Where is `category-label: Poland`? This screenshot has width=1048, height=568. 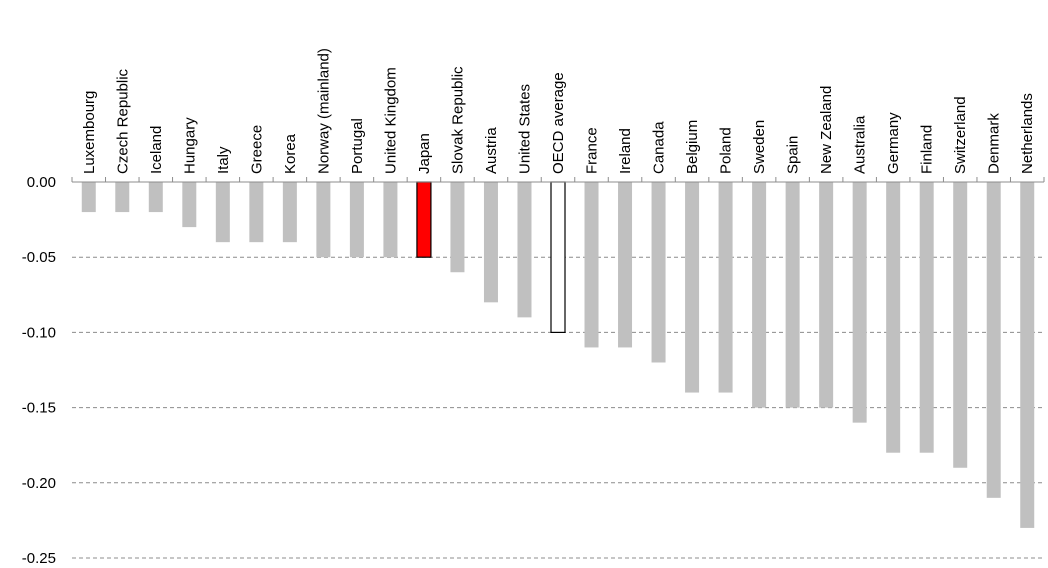 category-label: Poland is located at coordinates (726, 150).